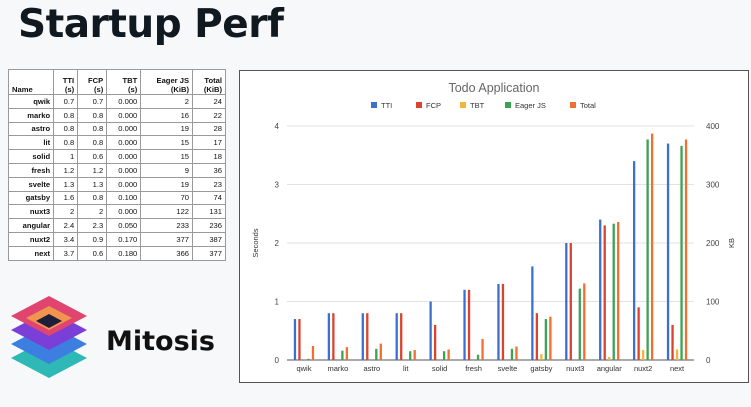  What do you see at coordinates (160, 341) in the screenshot?
I see `brand-name: Mitosis` at bounding box center [160, 341].